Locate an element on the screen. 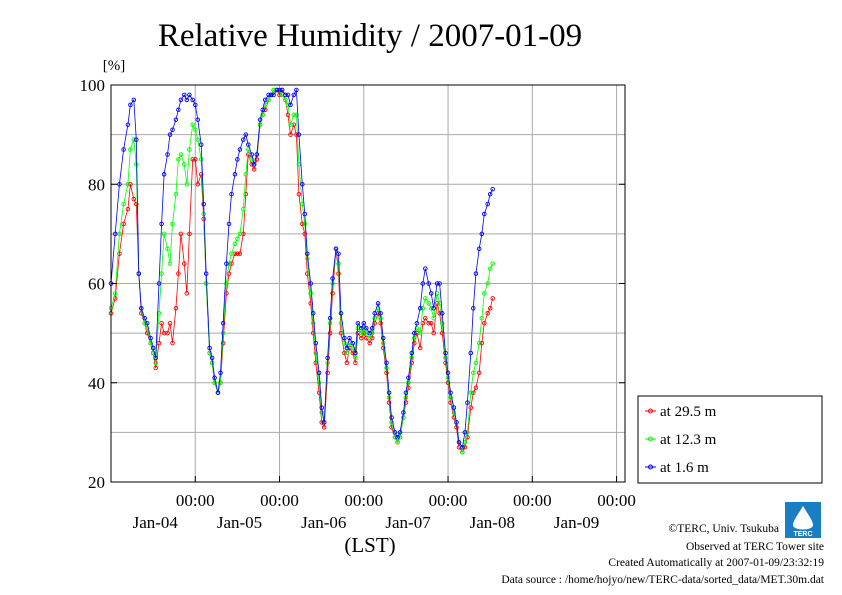 This screenshot has width=842, height=595. legend-label: at 12.3 m is located at coordinates (688, 440).